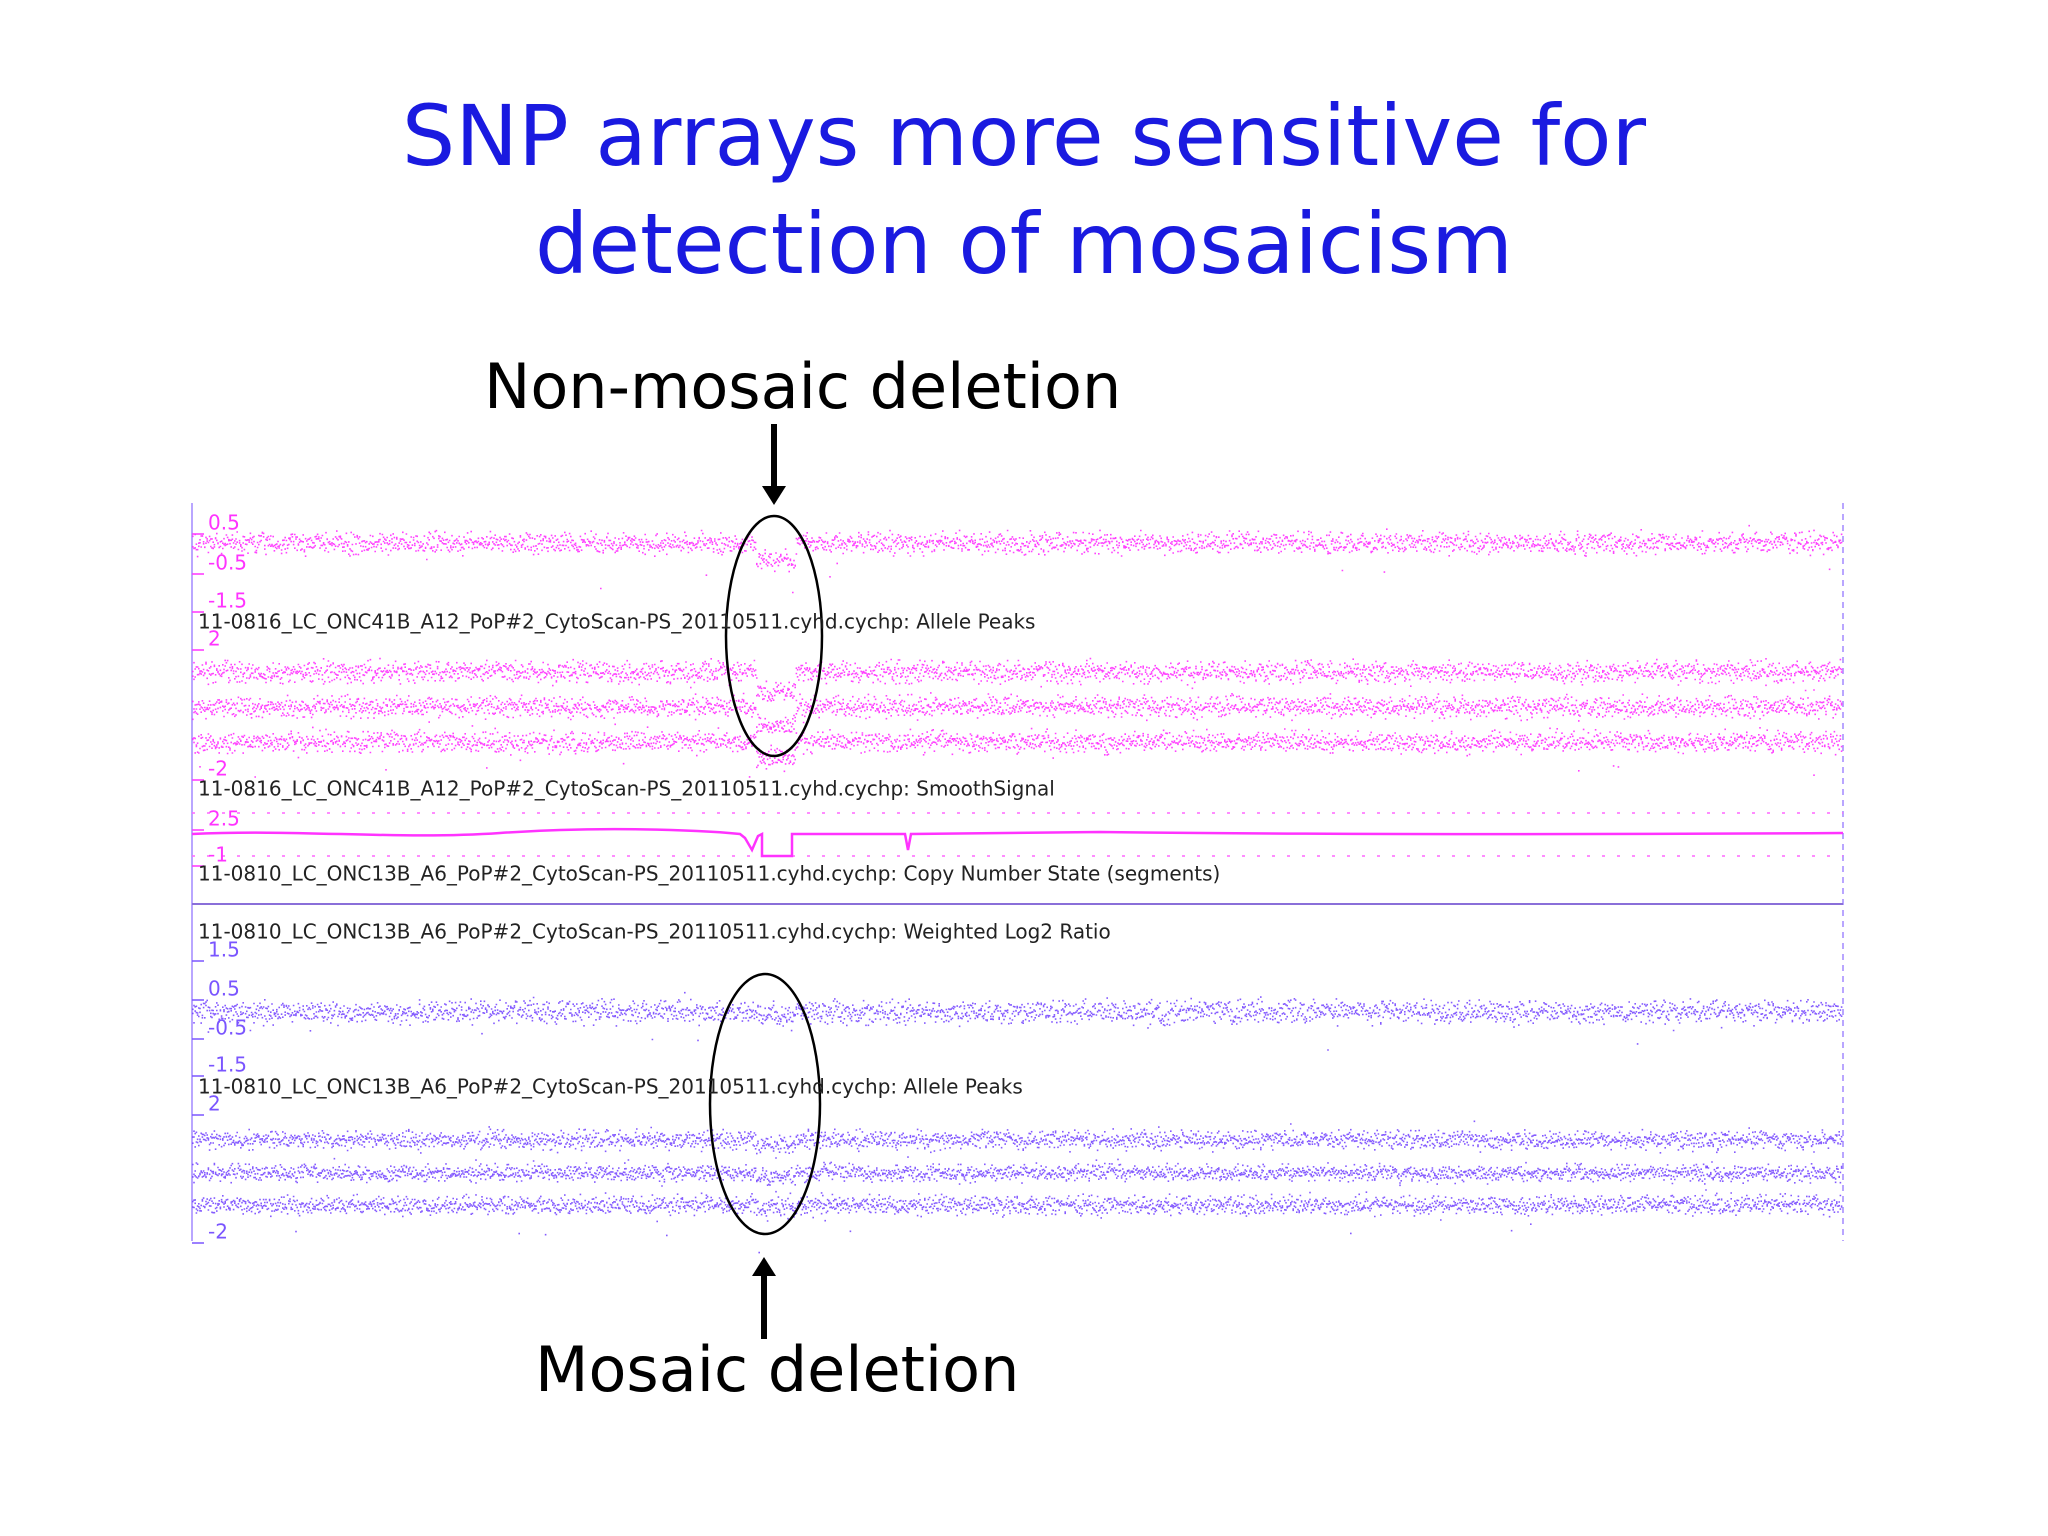 The height and width of the screenshot is (1536, 2048). I want to click on annotation: Non-mosaic deletion, so click(803, 386).